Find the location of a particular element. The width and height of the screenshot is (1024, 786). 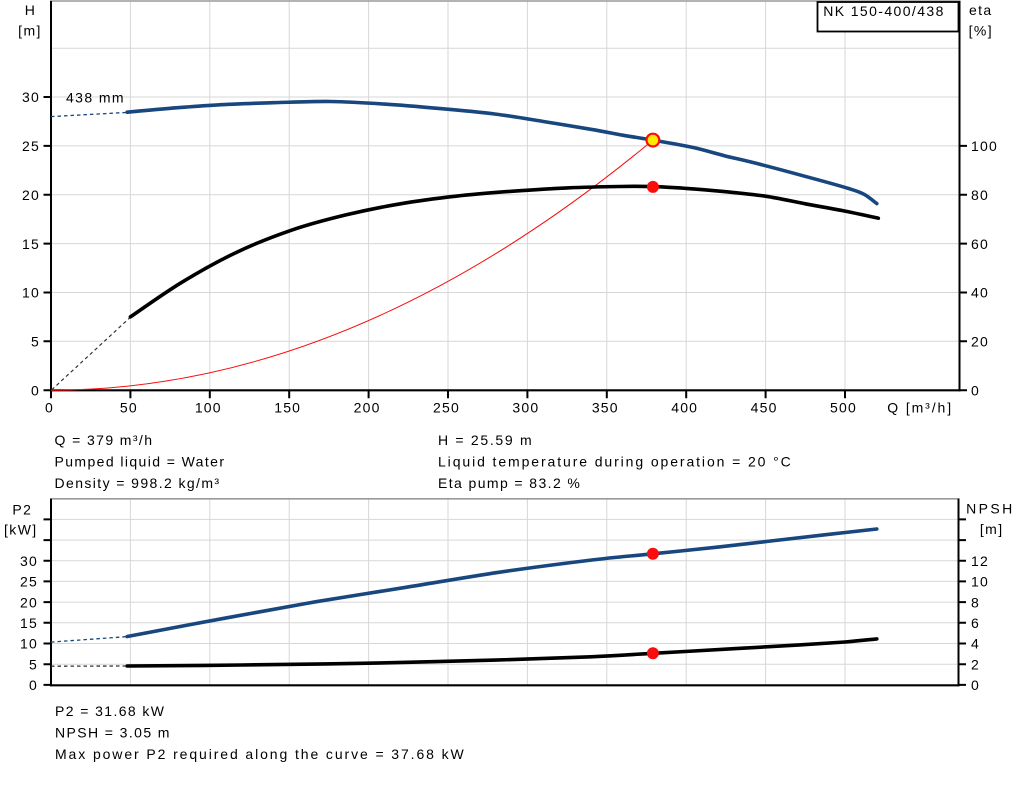

svg-text: 200 is located at coordinates (367, 408).